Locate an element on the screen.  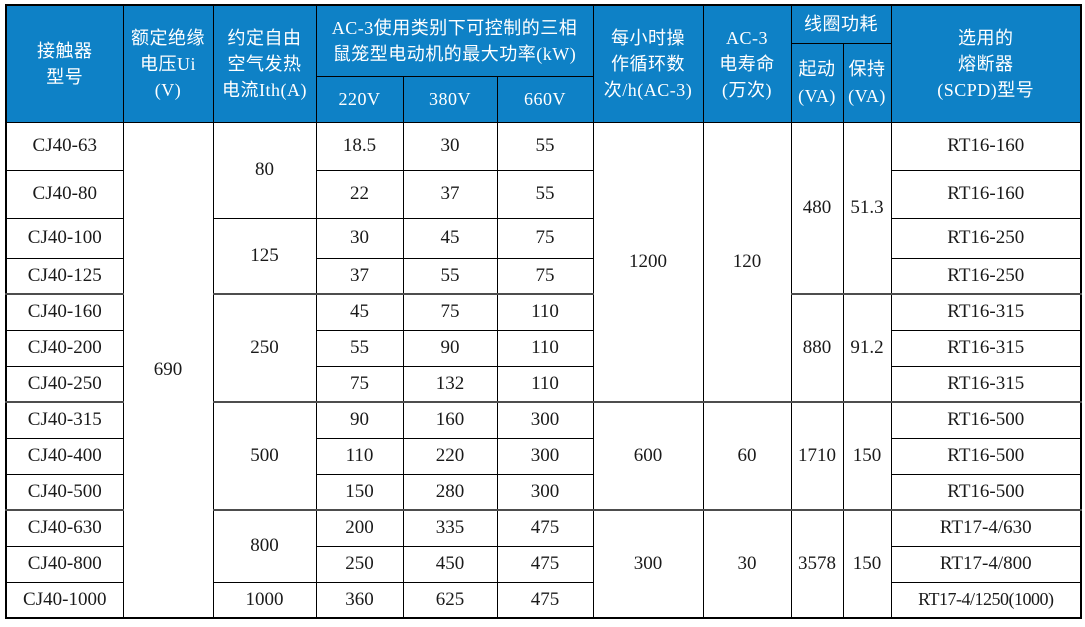
cell-coil-hold: 91.2 is located at coordinates (867, 348).